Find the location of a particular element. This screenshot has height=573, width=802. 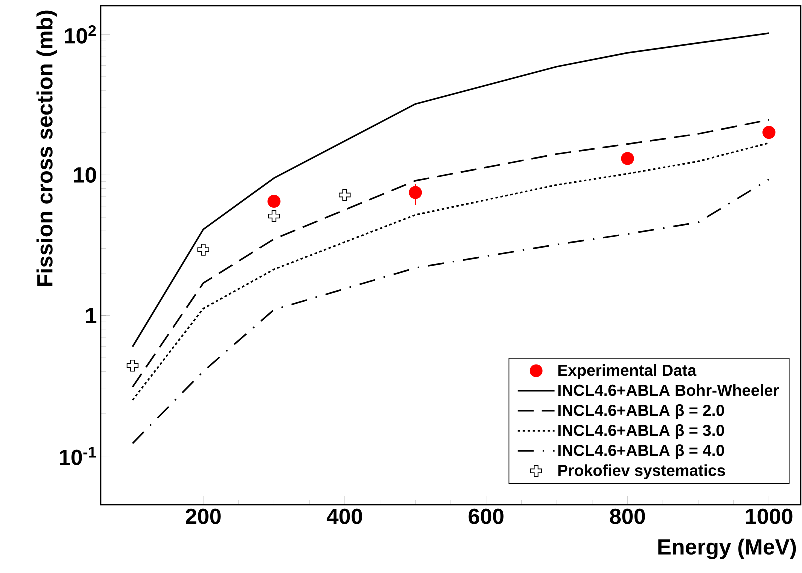

y-tick-label: 1 is located at coordinates (91, 316).